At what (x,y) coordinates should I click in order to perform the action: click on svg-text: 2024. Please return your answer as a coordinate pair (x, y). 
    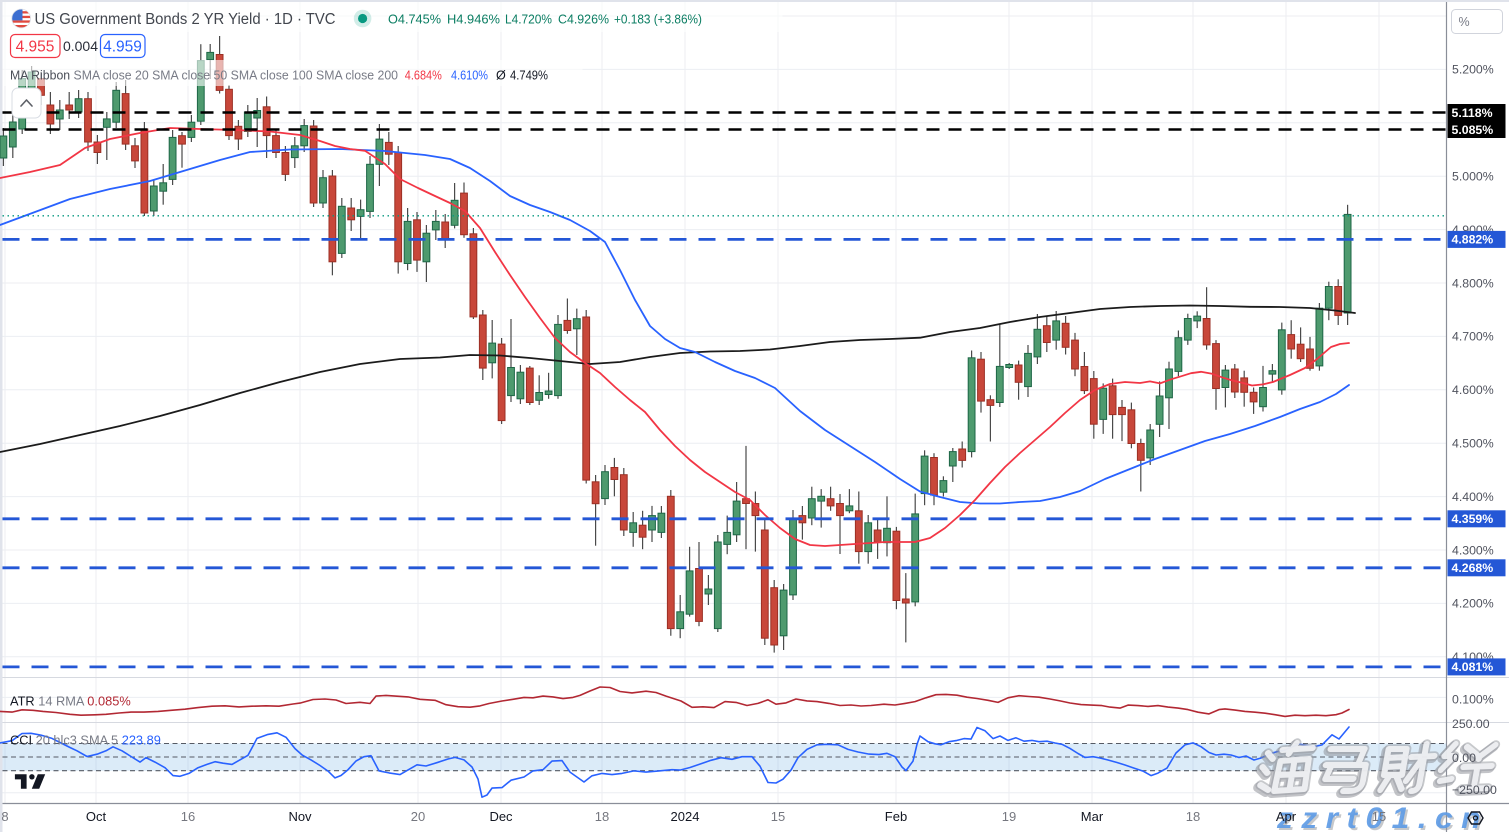
    Looking at the image, I should click on (685, 816).